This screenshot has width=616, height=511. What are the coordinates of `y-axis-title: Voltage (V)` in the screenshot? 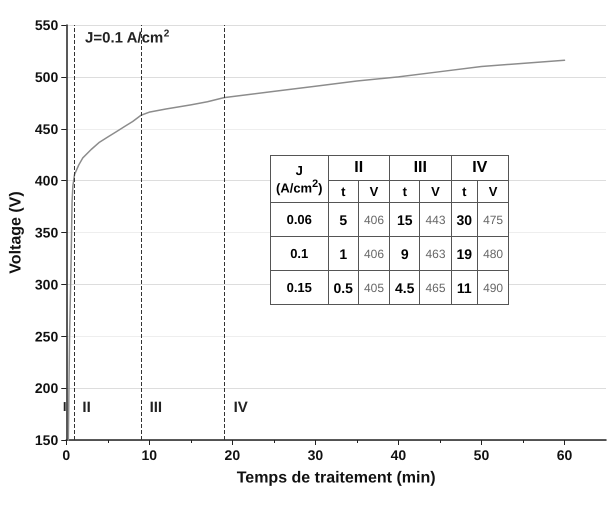 It's located at (16, 232).